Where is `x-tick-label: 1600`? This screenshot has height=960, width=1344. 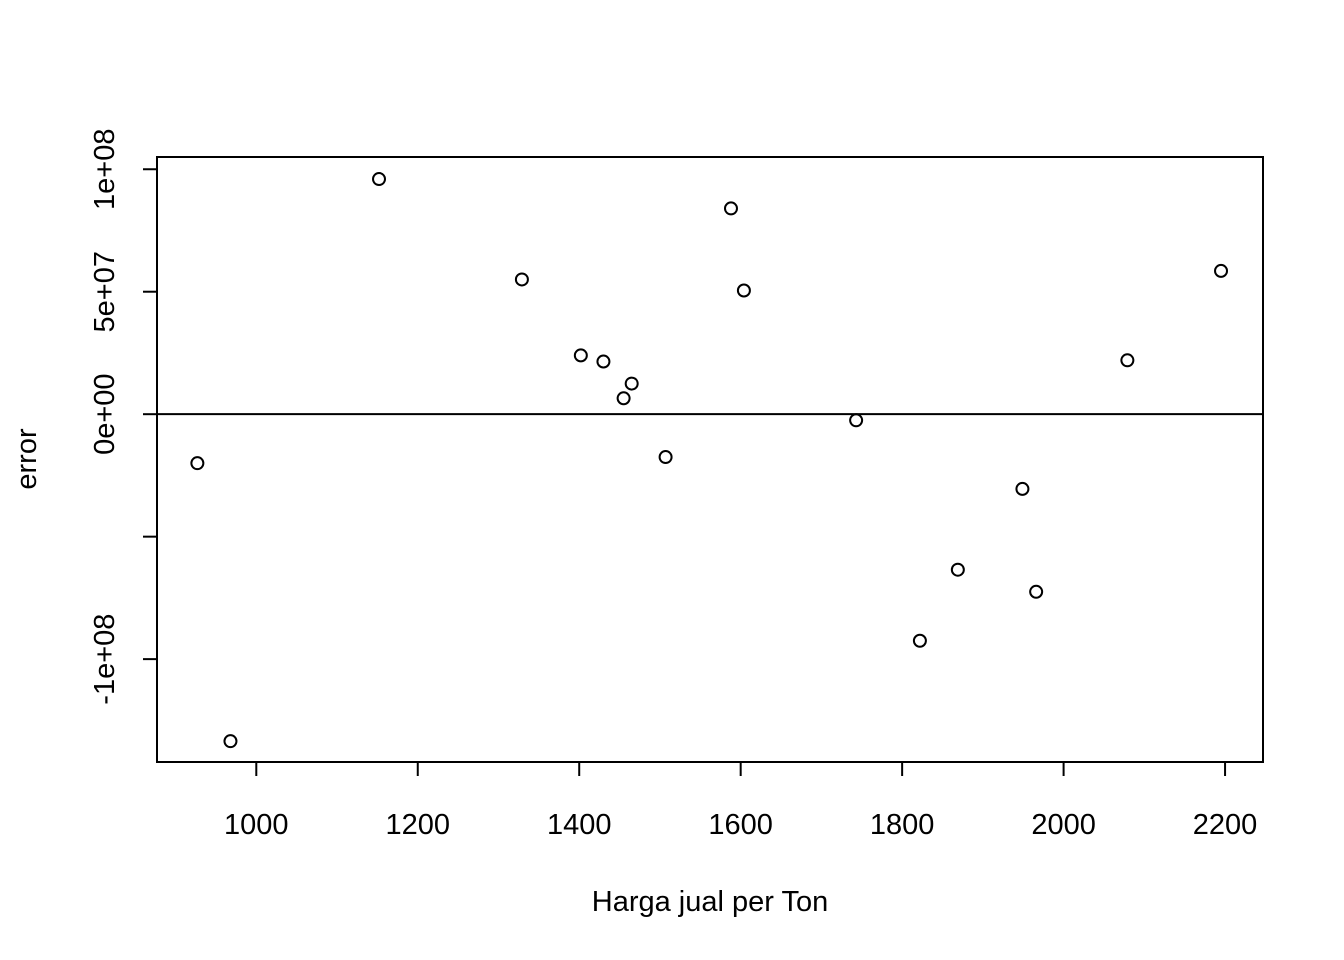 x-tick-label: 1600 is located at coordinates (740, 825).